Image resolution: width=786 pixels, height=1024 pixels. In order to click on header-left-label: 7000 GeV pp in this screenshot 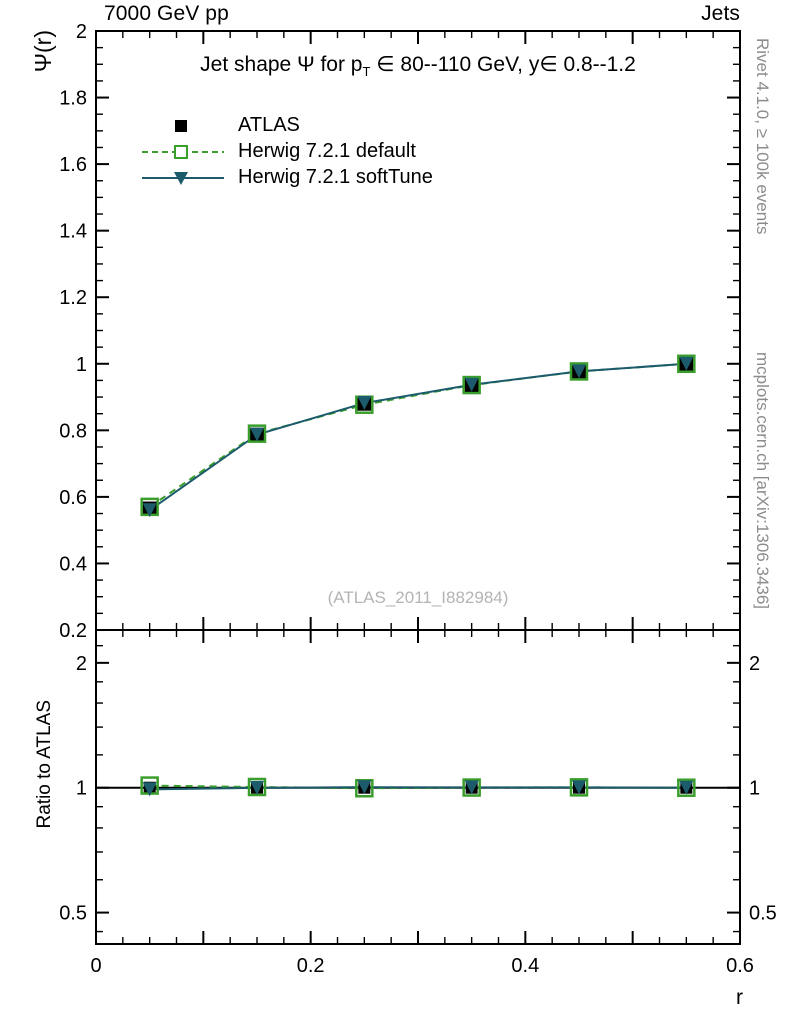, I will do `click(166, 13)`.